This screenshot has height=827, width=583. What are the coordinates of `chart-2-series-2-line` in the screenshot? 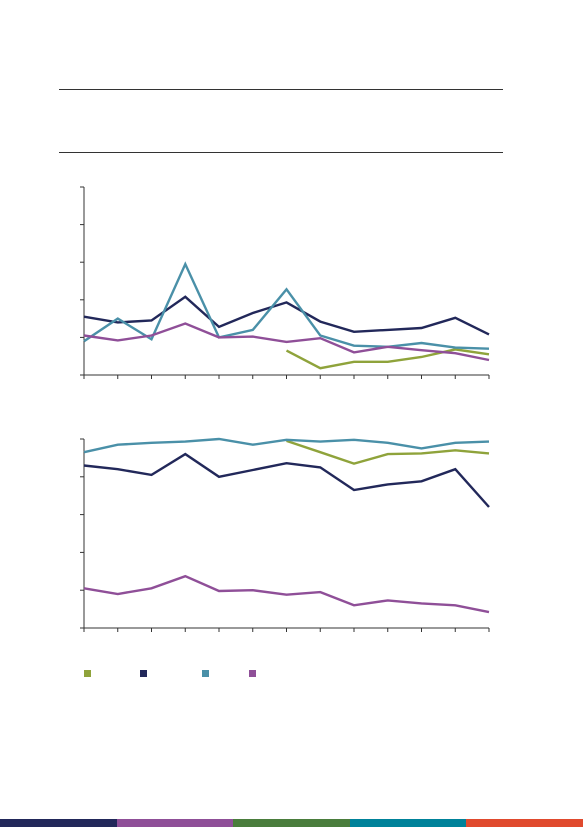 It's located at (286, 480).